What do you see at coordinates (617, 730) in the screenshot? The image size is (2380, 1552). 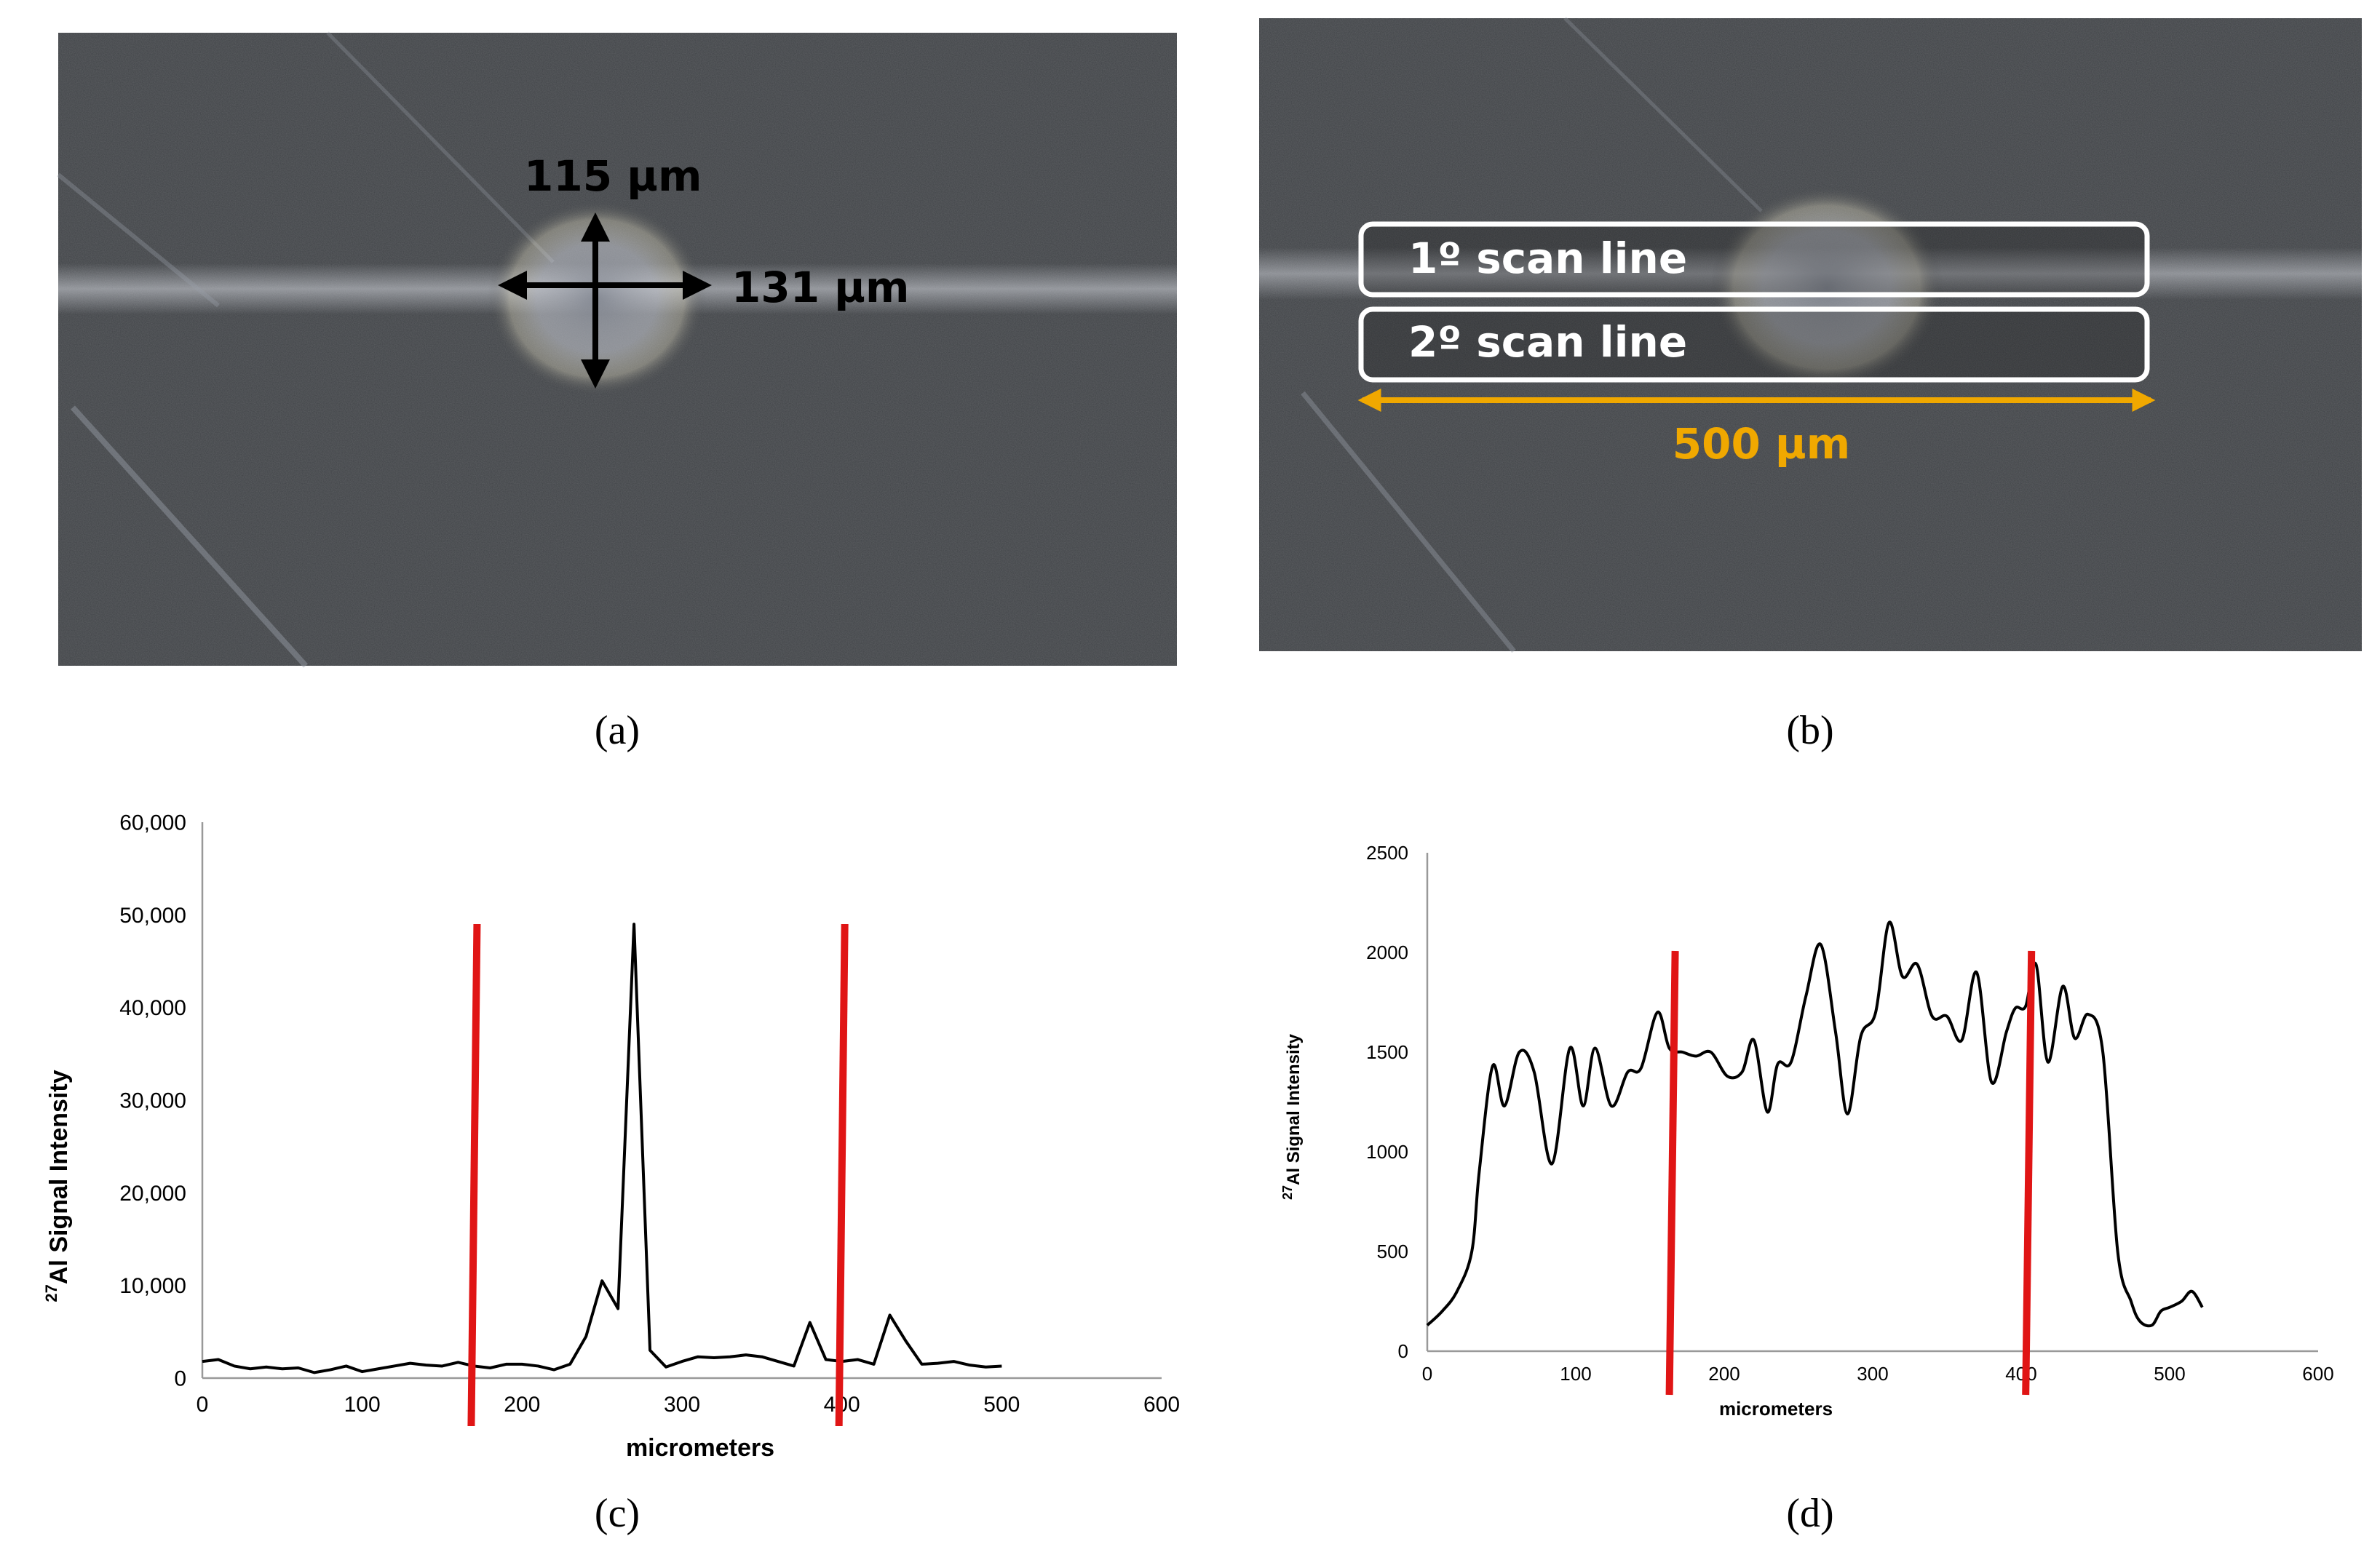 I see `panel-a-label: (a)` at bounding box center [617, 730].